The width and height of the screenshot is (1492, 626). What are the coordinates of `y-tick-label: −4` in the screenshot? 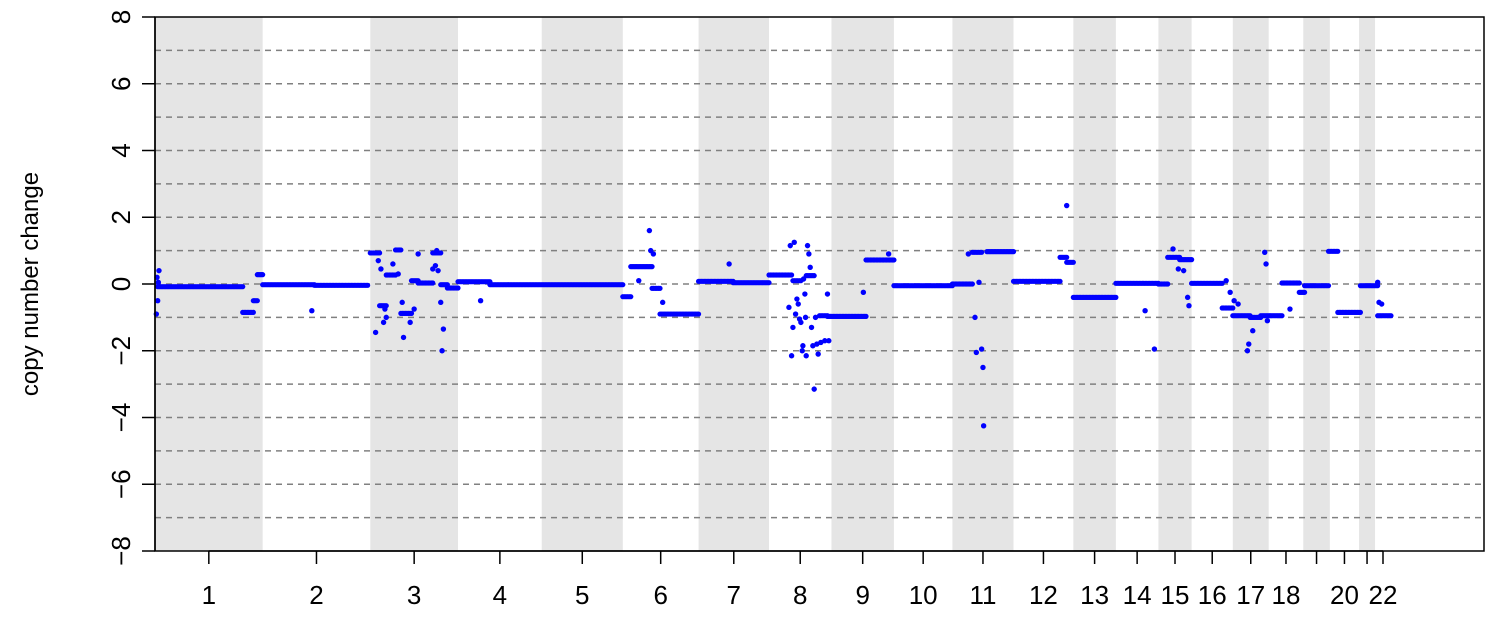 It's located at (121, 418).